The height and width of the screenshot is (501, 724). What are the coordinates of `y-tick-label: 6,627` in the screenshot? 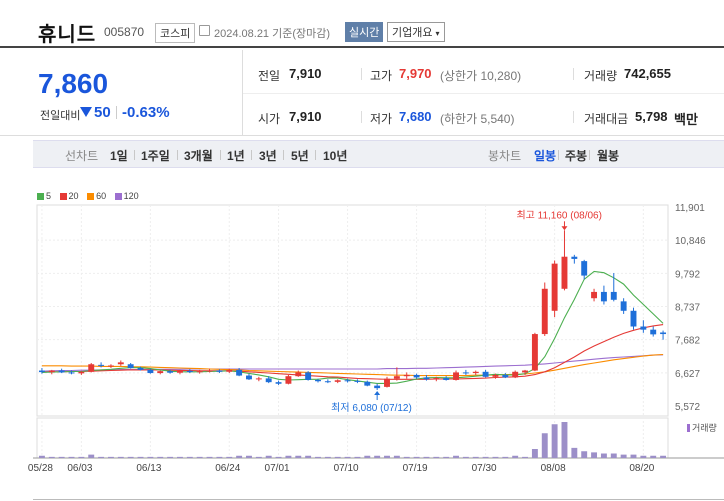 It's located at (687, 374).